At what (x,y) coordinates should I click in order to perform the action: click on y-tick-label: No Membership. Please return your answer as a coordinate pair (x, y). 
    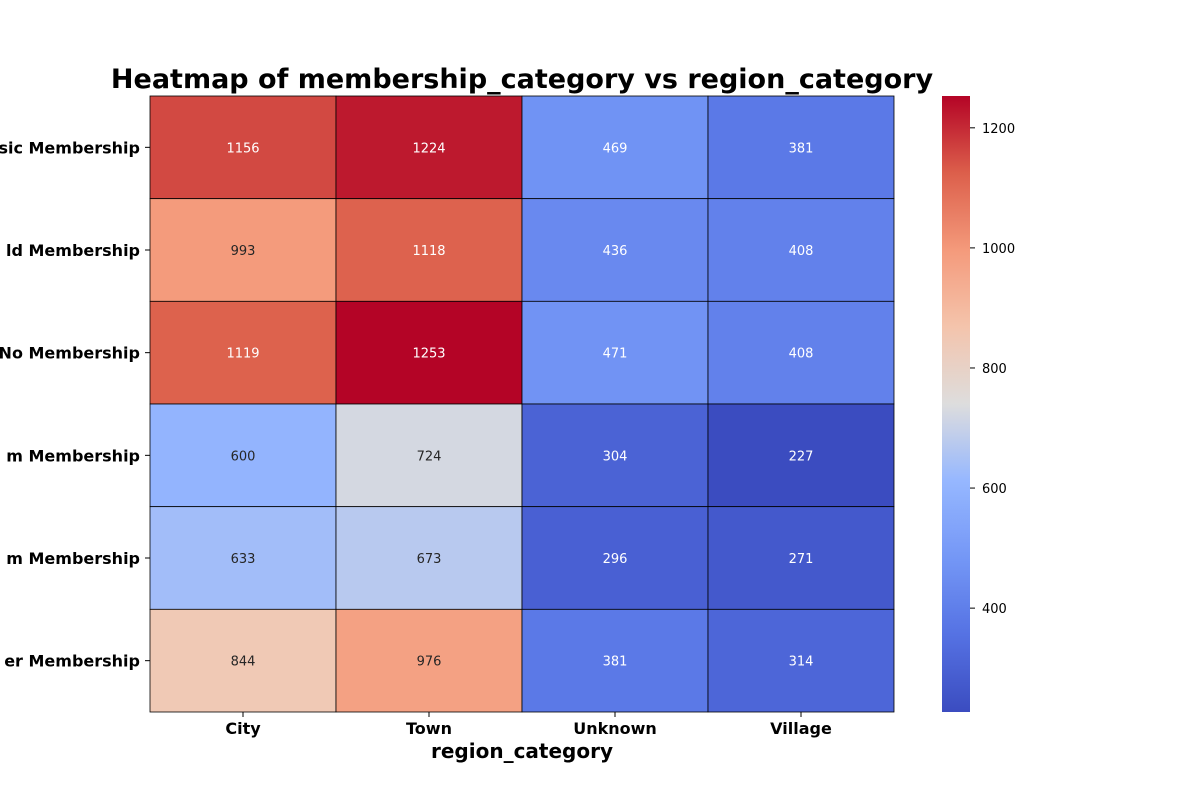
    Looking at the image, I should click on (70, 353).